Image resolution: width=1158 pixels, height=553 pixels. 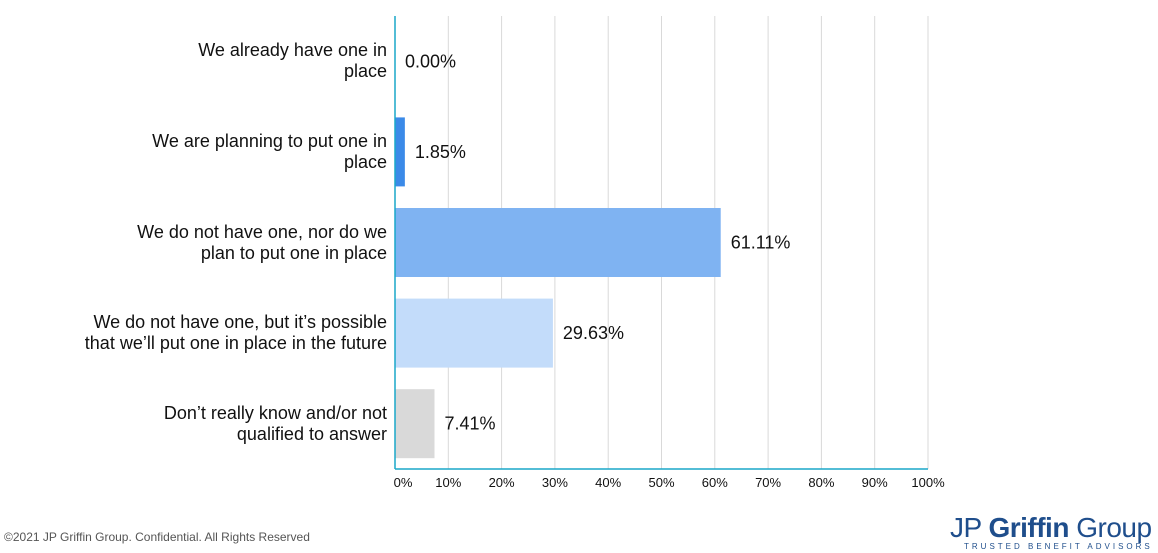 I want to click on category-label-line: We are planning to put one in, so click(x=269, y=140).